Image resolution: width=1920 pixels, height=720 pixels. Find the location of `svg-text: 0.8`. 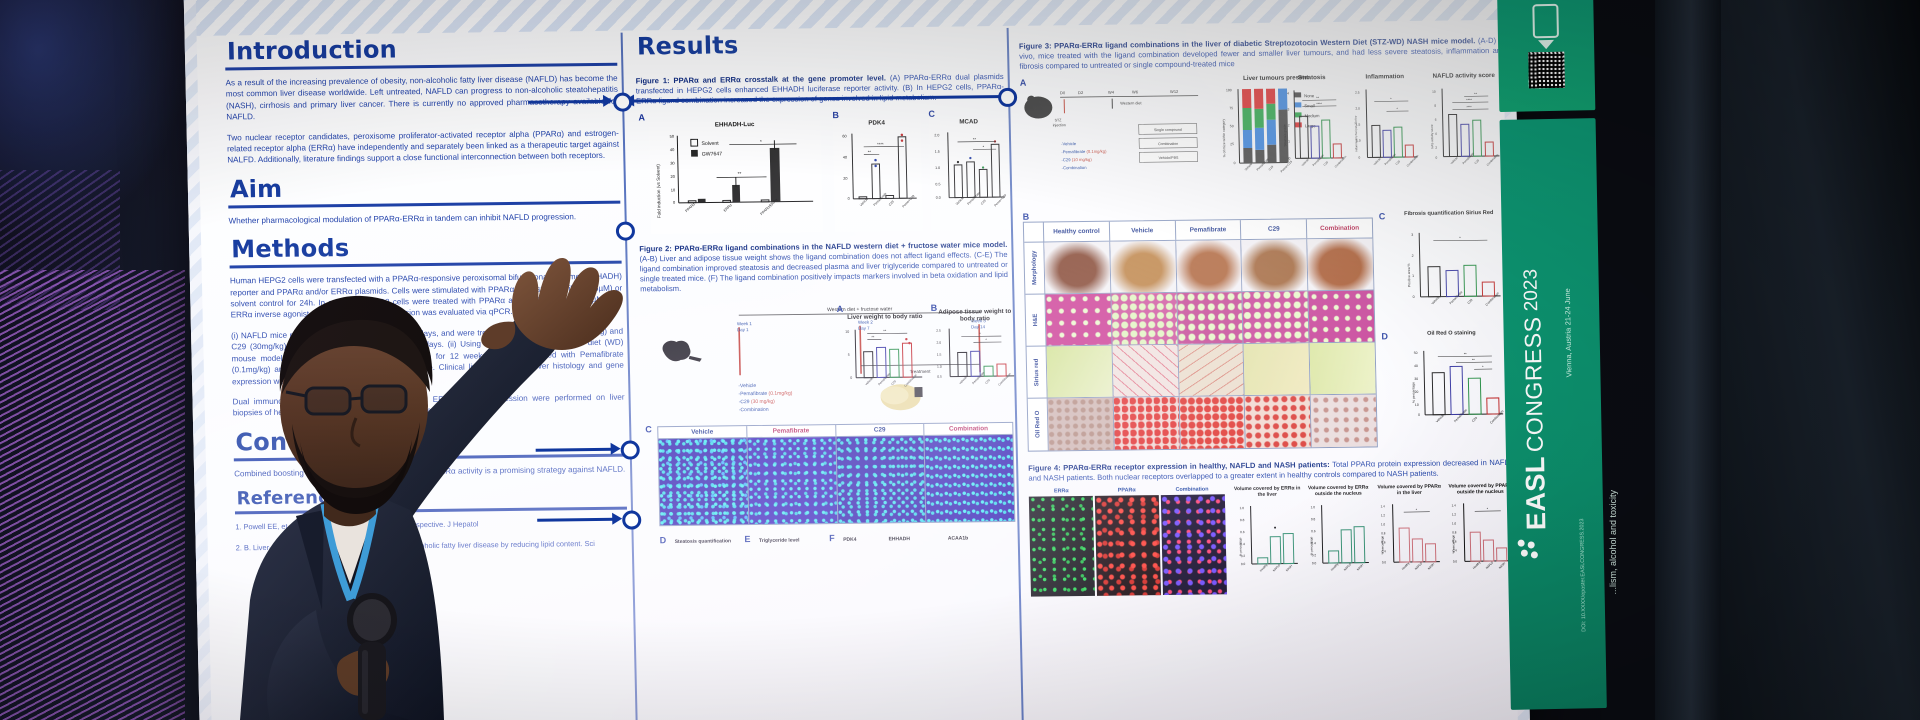

svg-text: 0.8 is located at coordinates (1242, 520).